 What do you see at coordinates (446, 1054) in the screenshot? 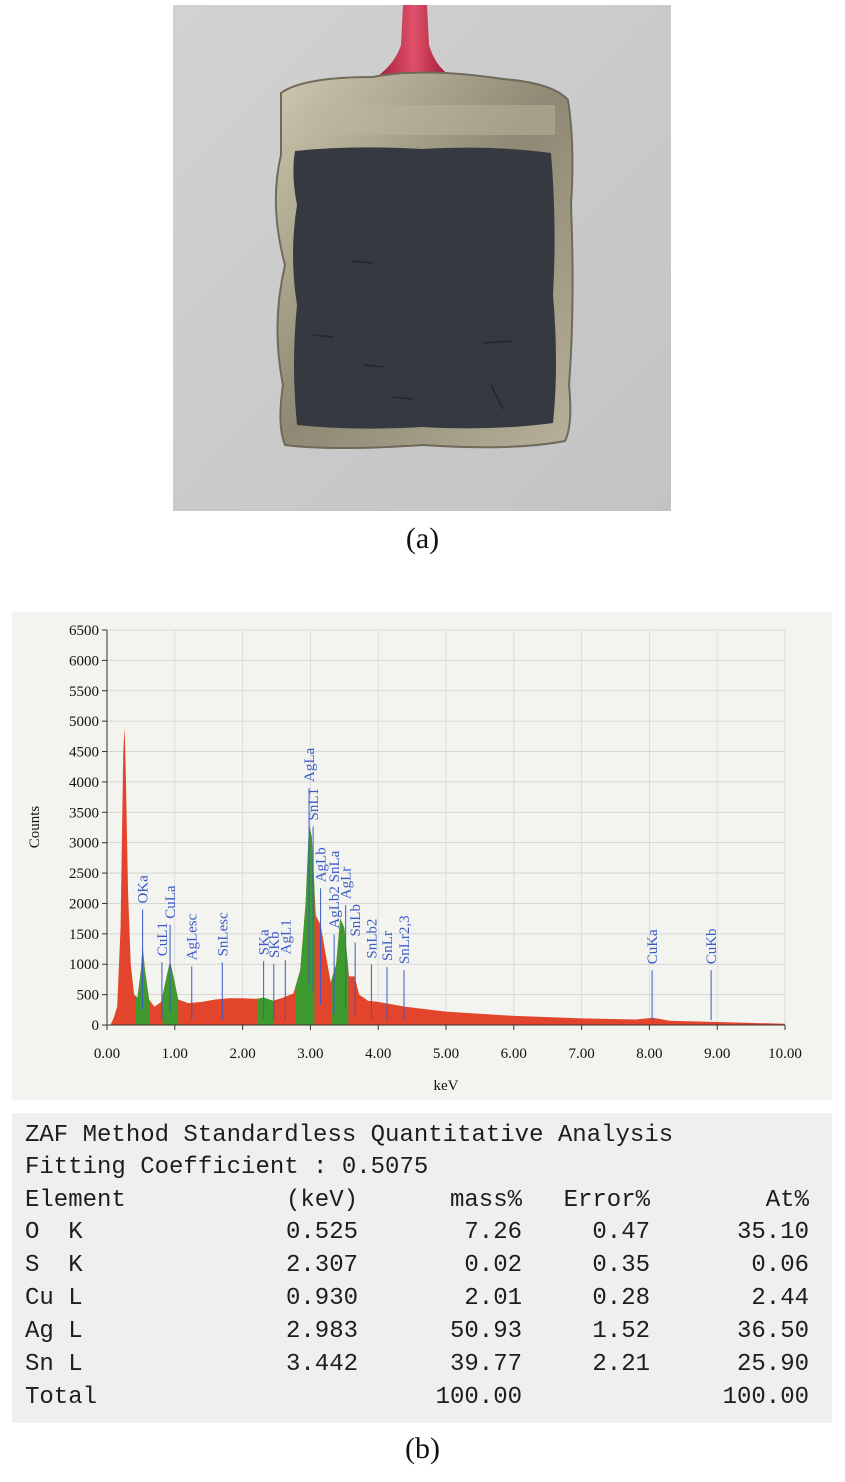
I see `x-tick-label: 5.00` at bounding box center [446, 1054].